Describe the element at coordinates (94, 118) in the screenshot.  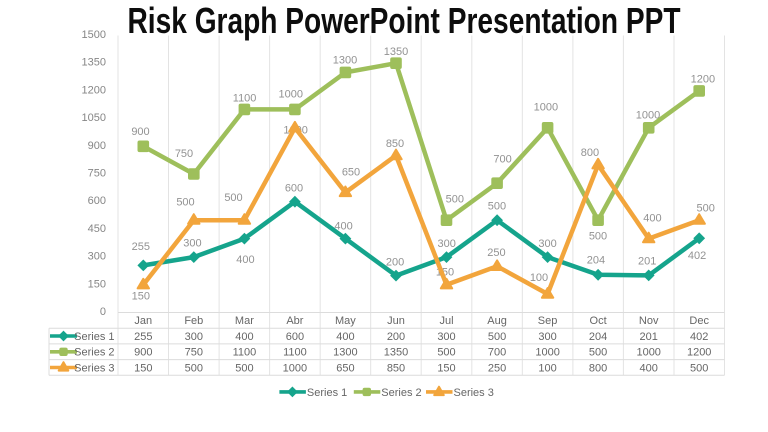
I see `svg-text: 1050` at that location.